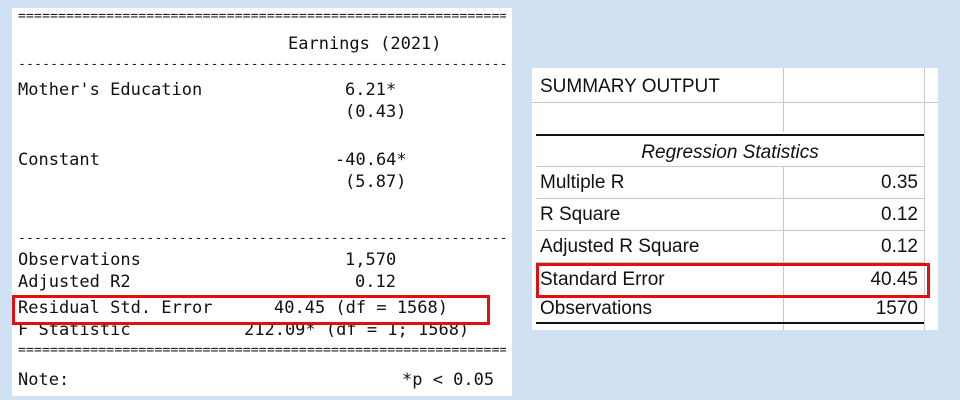  Describe the element at coordinates (783, 100) in the screenshot. I see `grid-vline-title` at that location.